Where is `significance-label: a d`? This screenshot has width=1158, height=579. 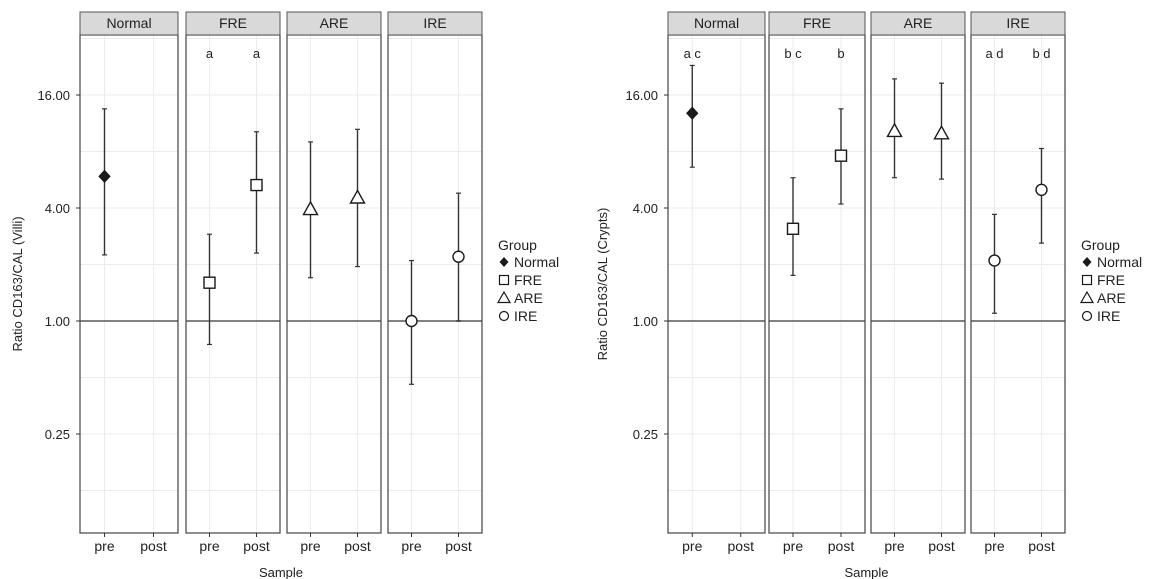
significance-label: a d is located at coordinates (994, 53).